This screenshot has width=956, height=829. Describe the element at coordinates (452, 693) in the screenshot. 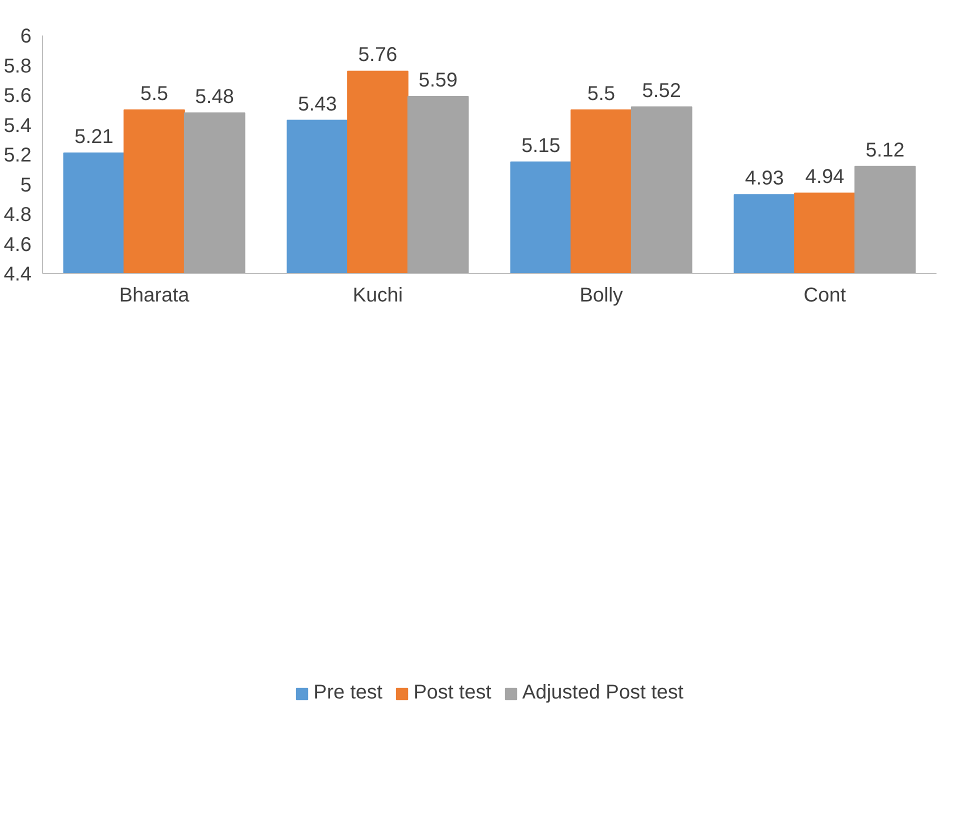

I see `legend-label: Post test` at that location.